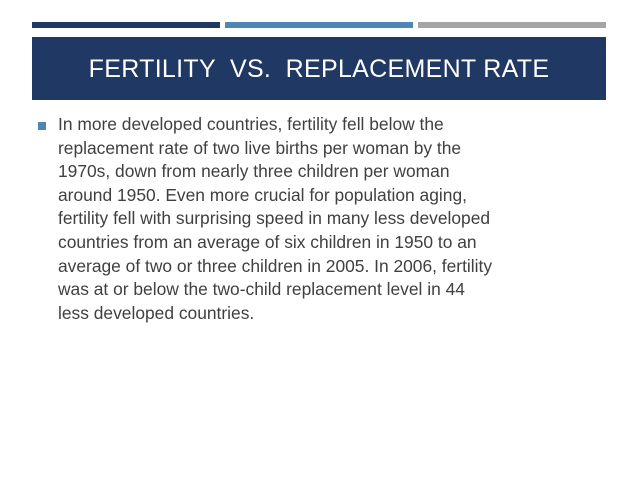 The height and width of the screenshot is (478, 638). I want to click on accent-stripe-blue, so click(319, 25).